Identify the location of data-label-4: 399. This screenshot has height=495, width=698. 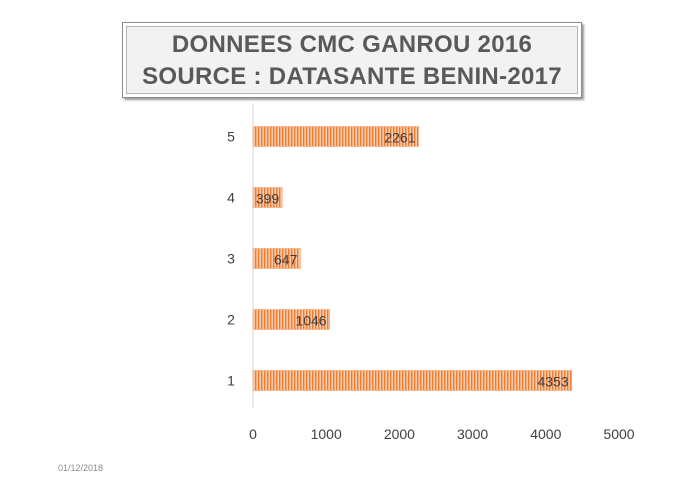
(268, 199).